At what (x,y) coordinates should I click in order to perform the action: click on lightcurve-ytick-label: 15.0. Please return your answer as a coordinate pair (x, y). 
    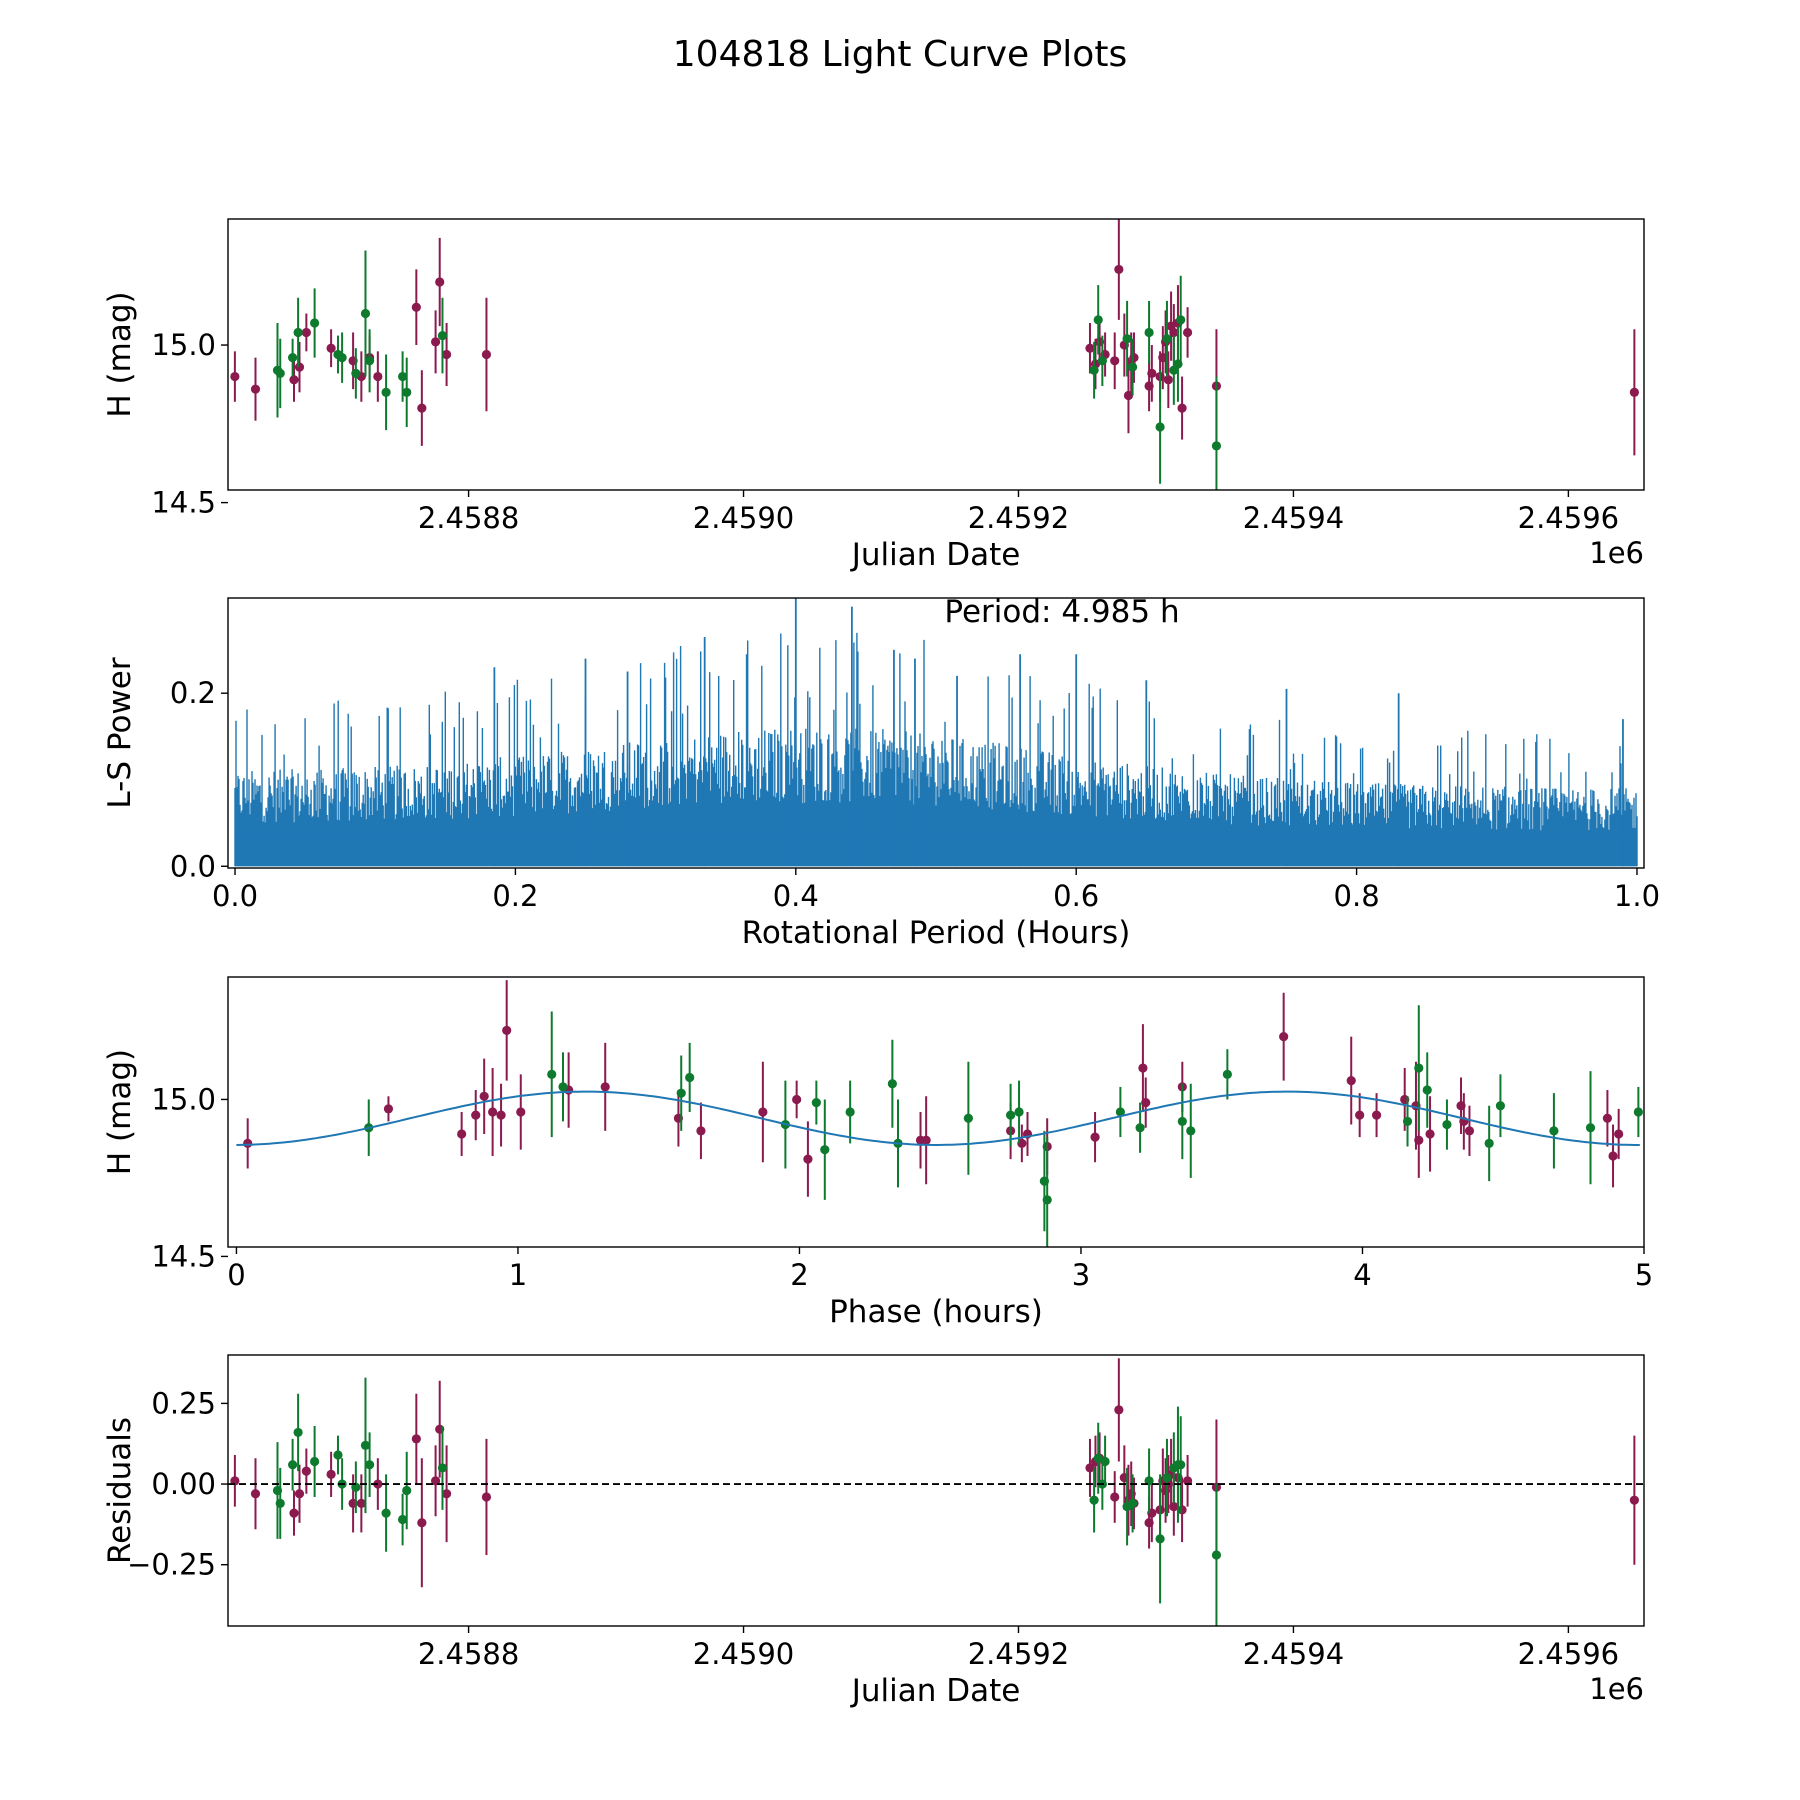
    Looking at the image, I should click on (183, 345).